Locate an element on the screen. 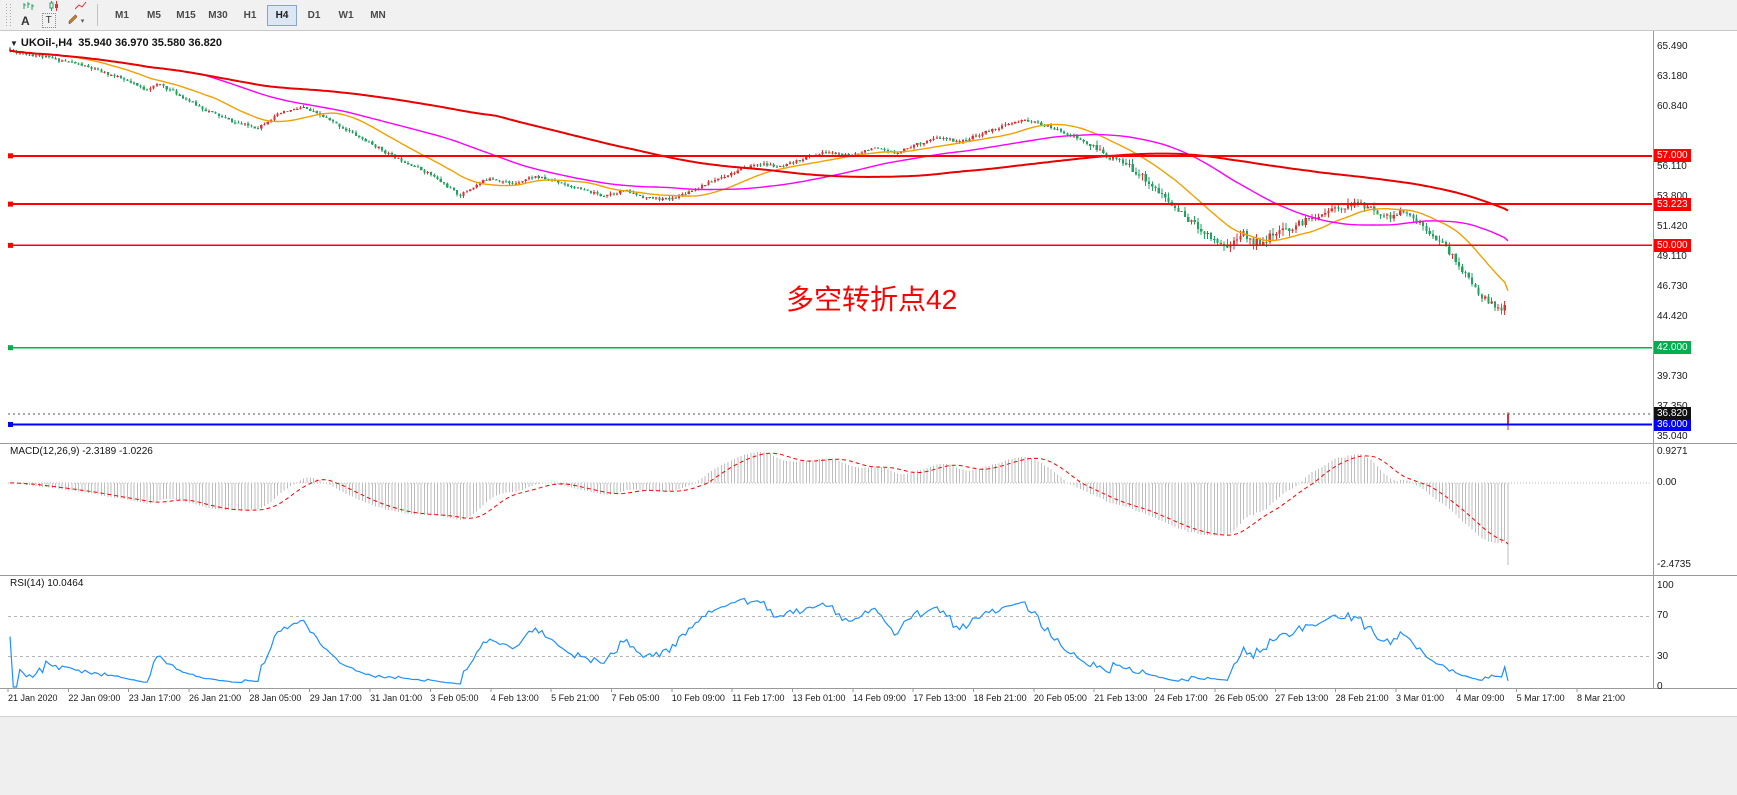  drawing-tools: A T ▾ is located at coordinates (53, 20).